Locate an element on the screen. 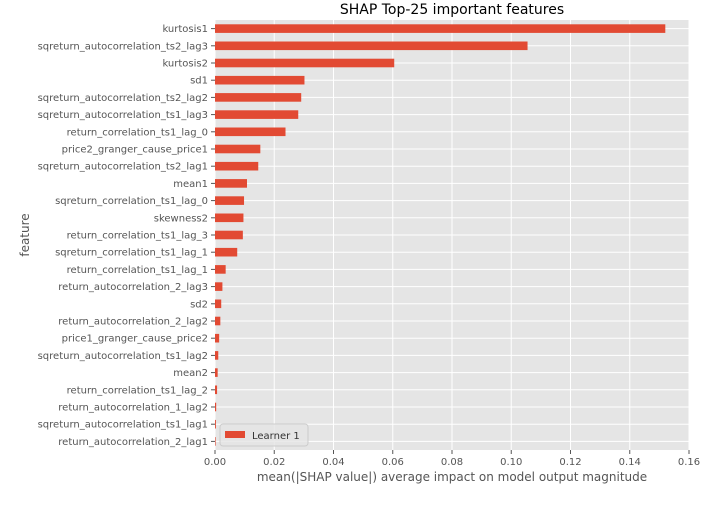 This screenshot has height=508, width=720. x-tick-label: 0.12 is located at coordinates (570, 462).